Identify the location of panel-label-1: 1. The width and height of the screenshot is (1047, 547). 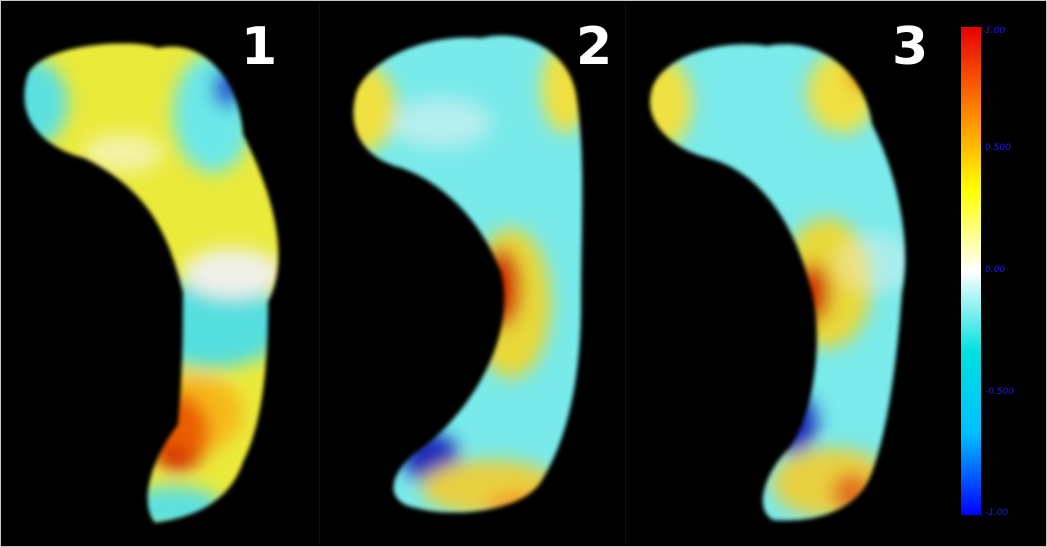
(259, 47).